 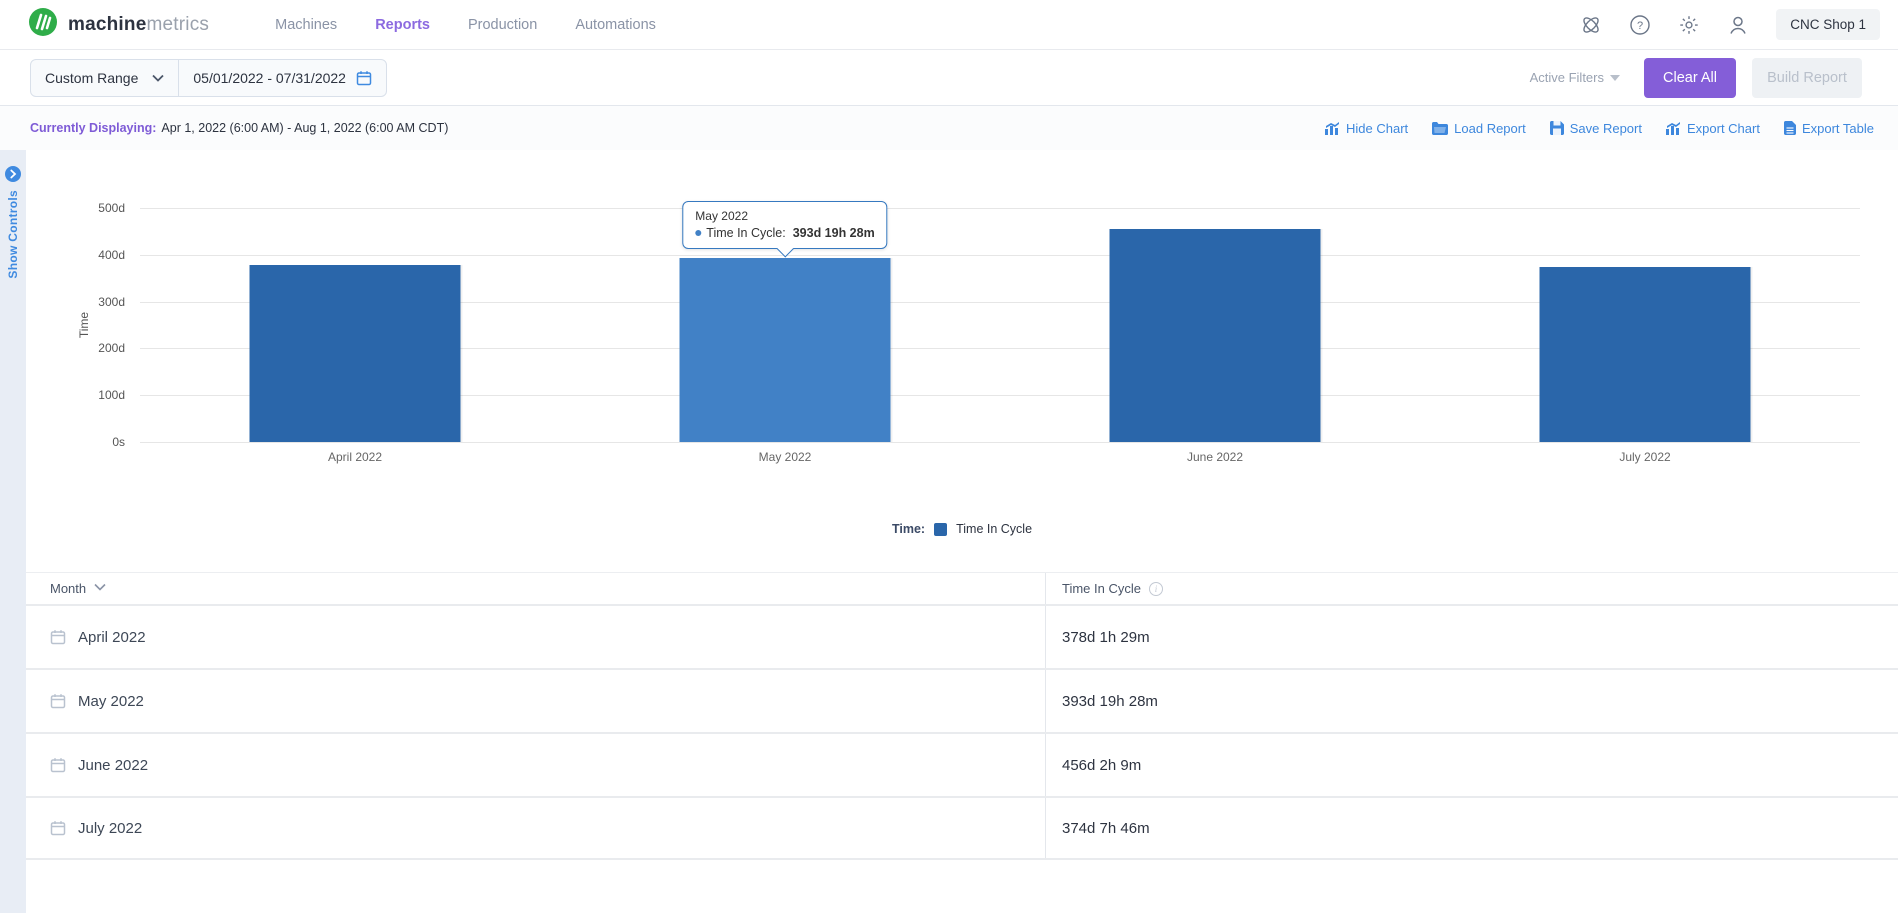 What do you see at coordinates (1807, 77) in the screenshot?
I see `build-report-button: Build Report` at bounding box center [1807, 77].